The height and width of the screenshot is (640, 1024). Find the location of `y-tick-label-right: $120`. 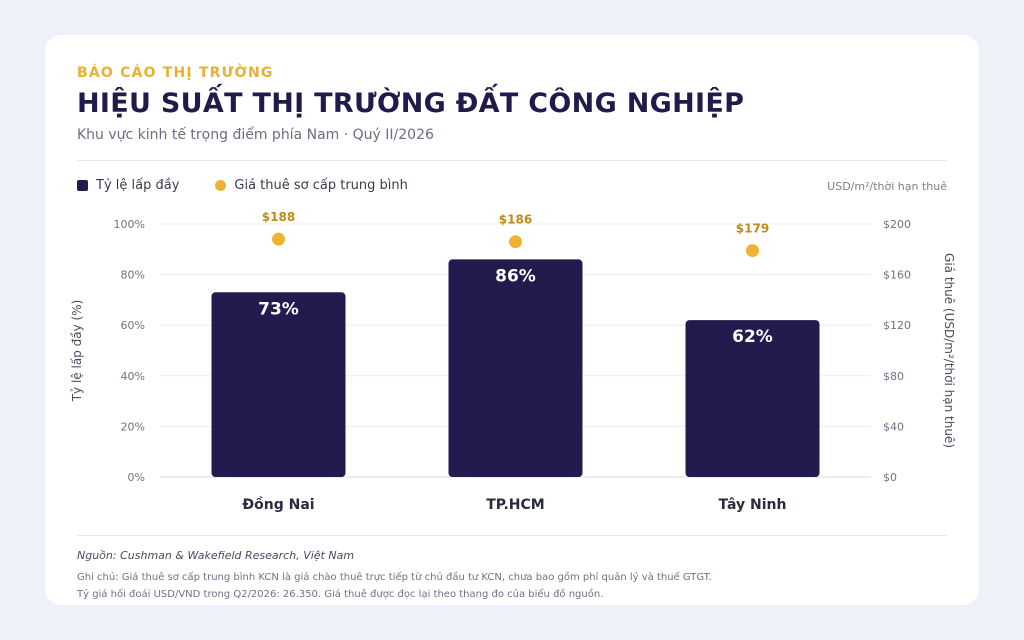

y-tick-label-right: $120 is located at coordinates (897, 325).